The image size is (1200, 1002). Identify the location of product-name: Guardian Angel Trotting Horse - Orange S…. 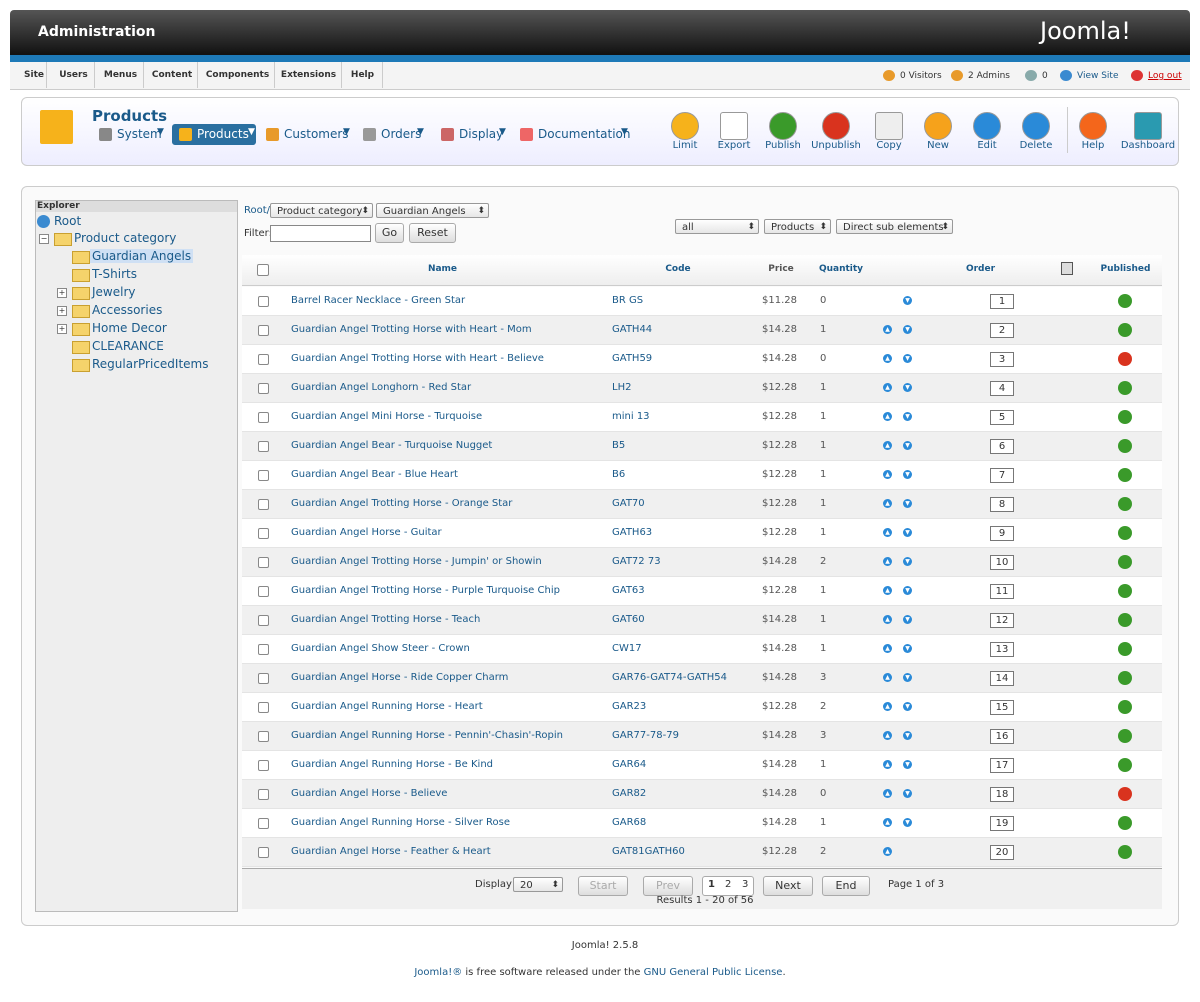
(401, 504).